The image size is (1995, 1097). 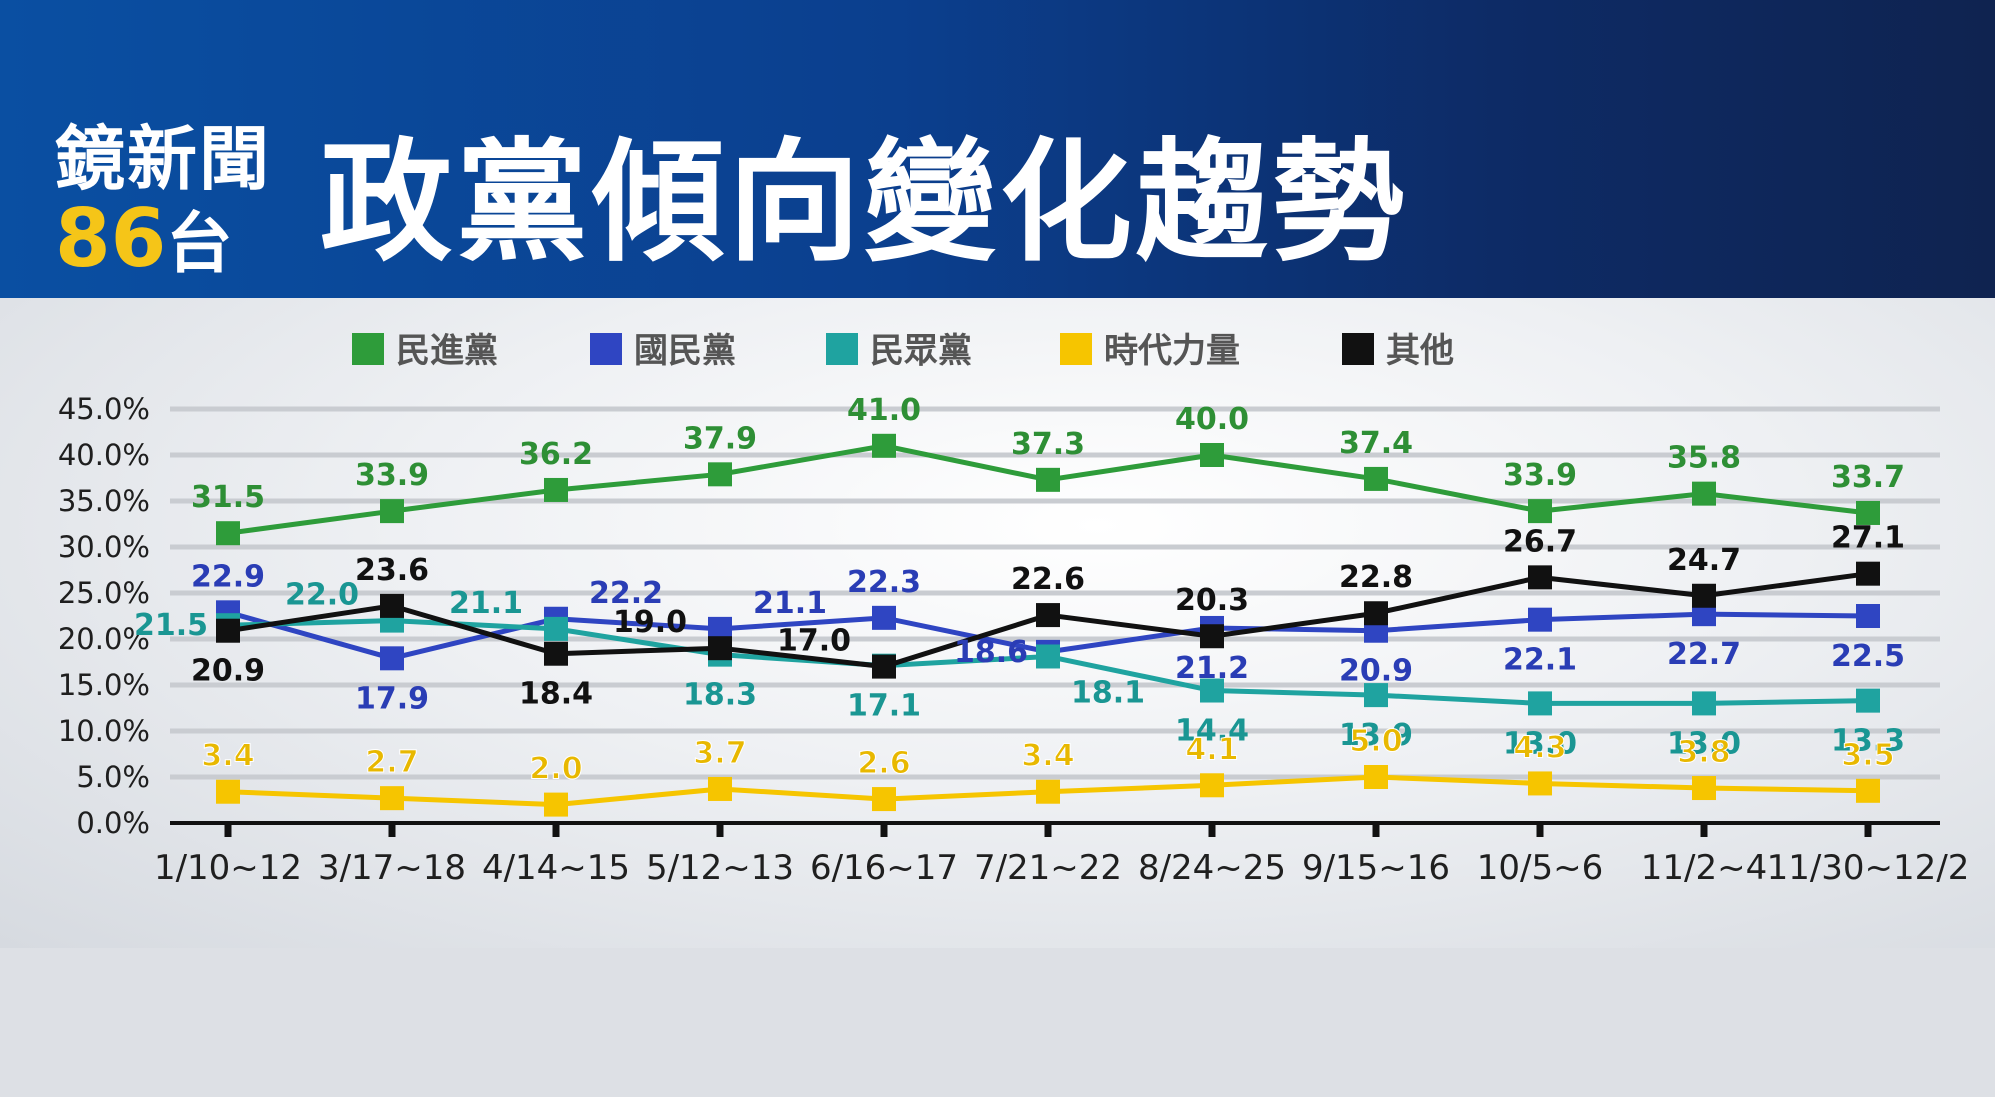 I want to click on data-label: 14.4, so click(x=1212, y=731).